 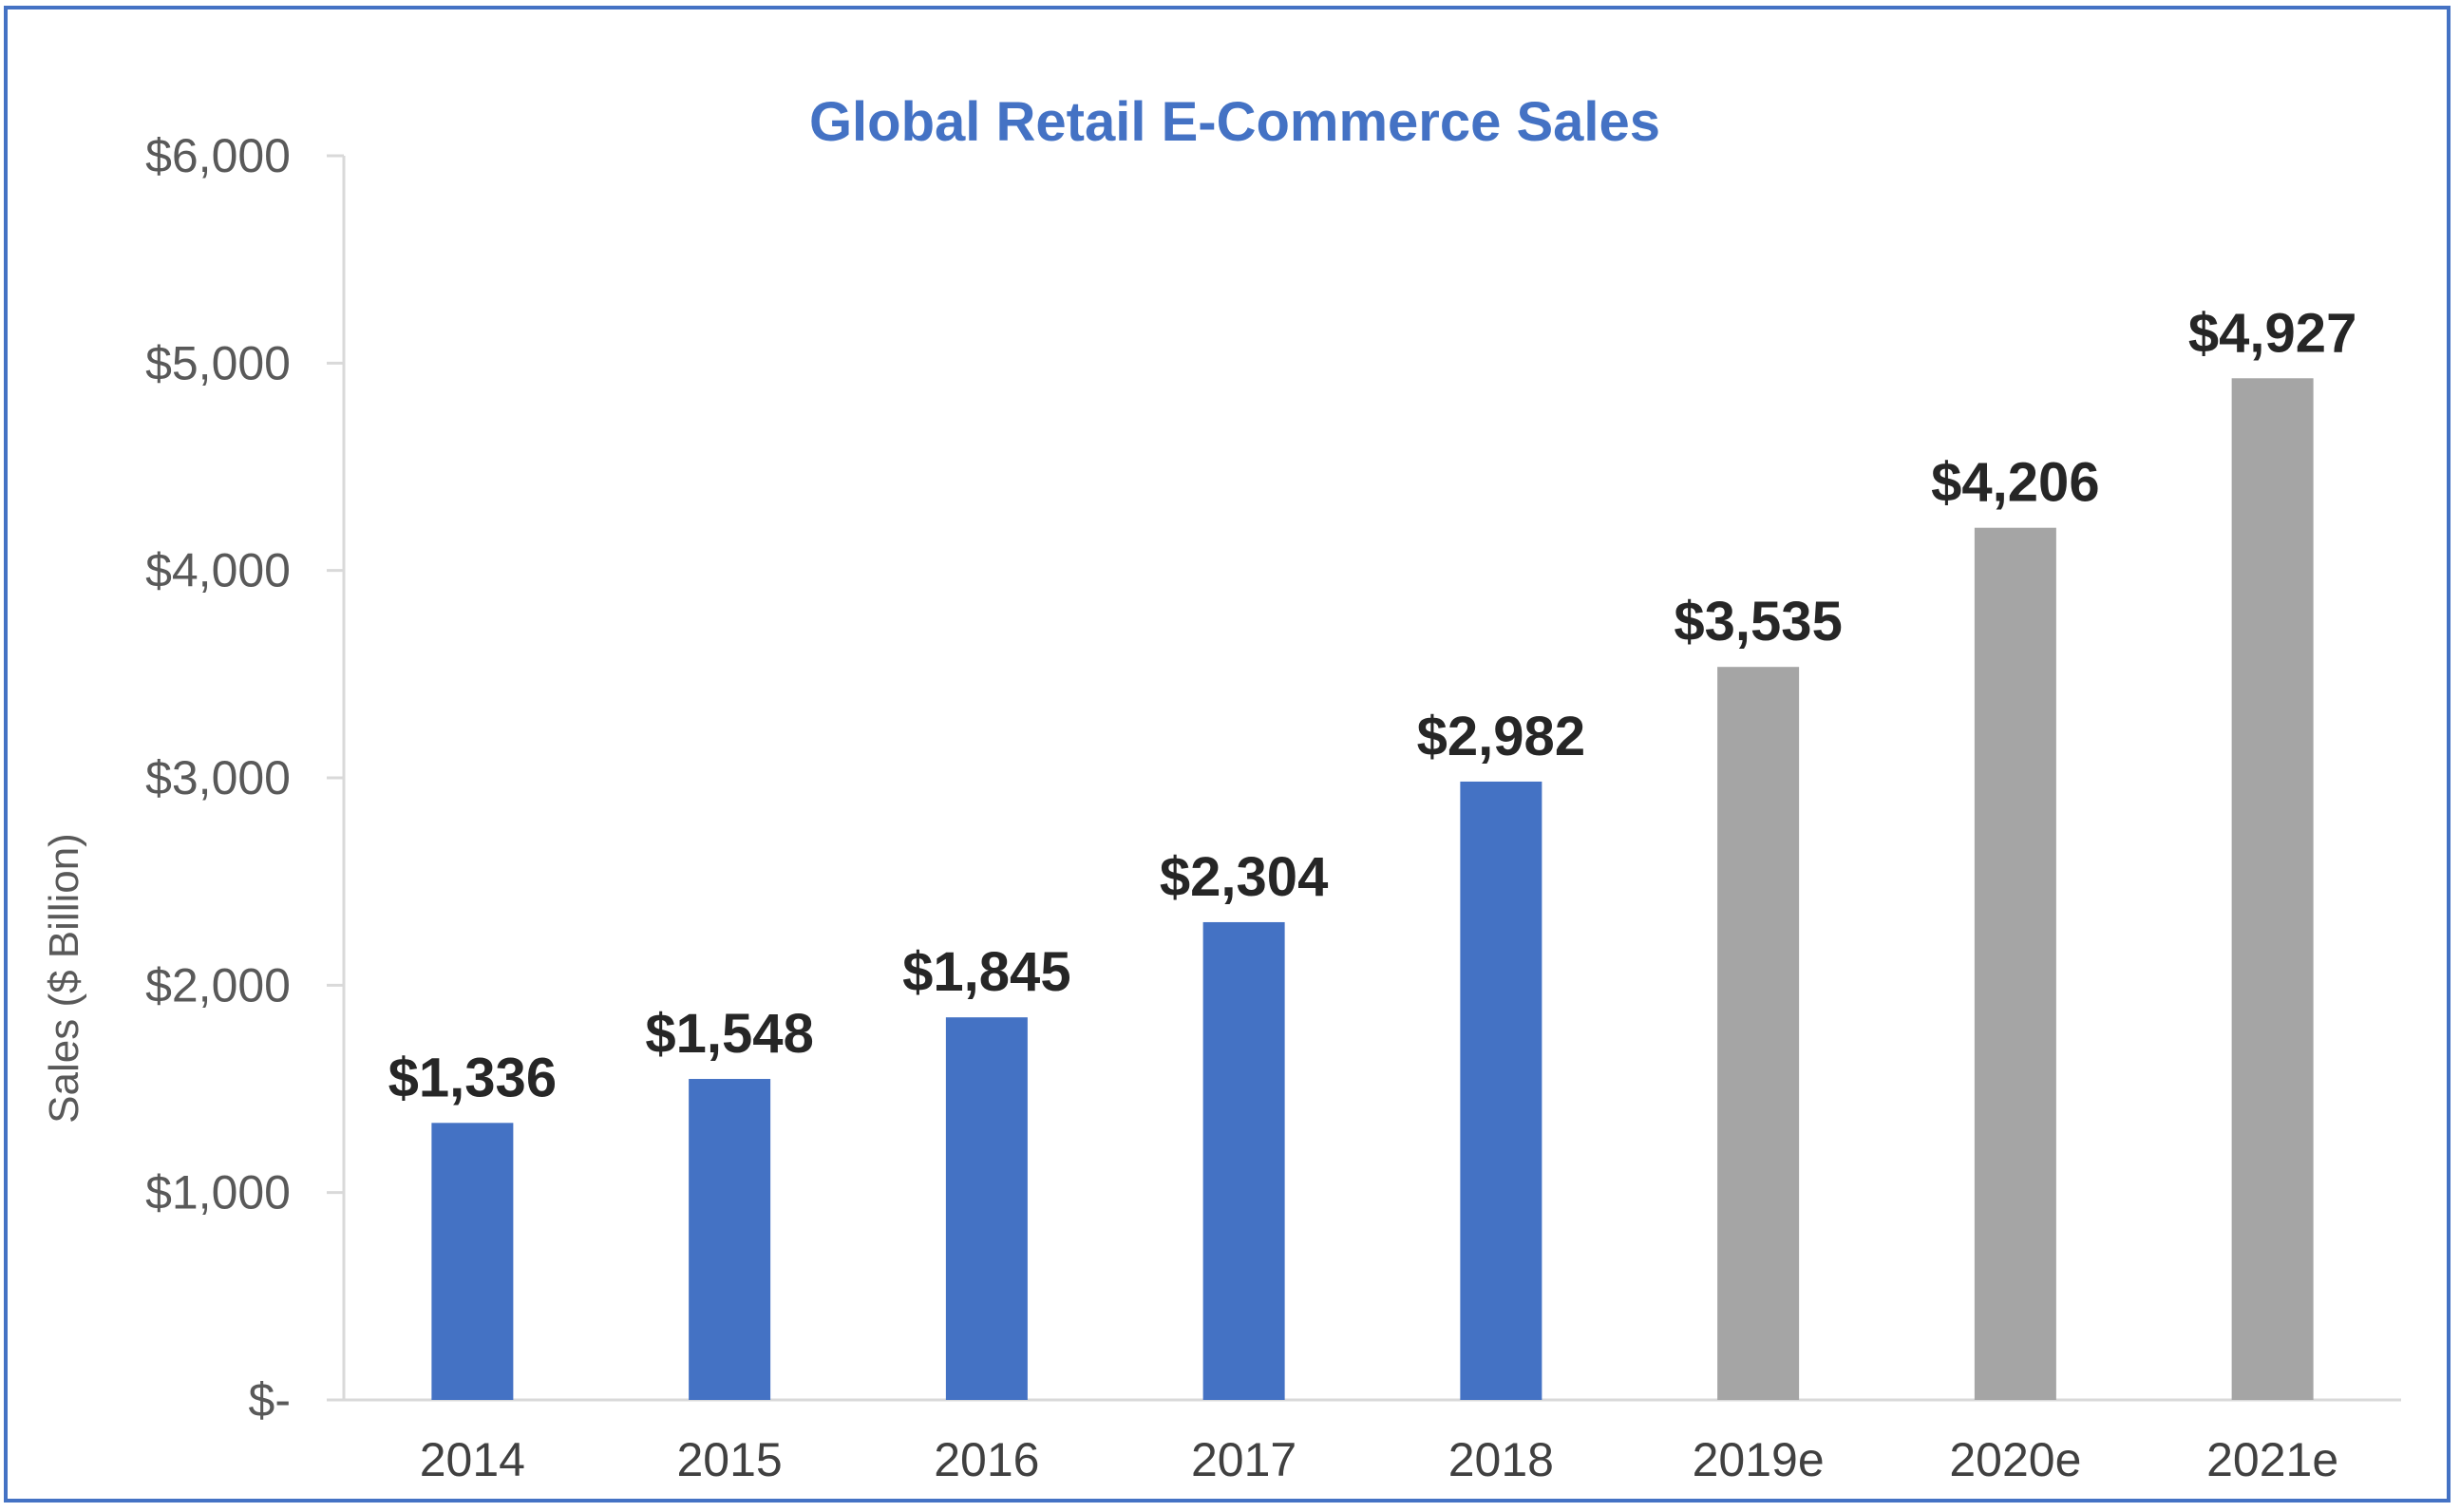 What do you see at coordinates (270, 1400) in the screenshot?
I see `y-tick-label: $-` at bounding box center [270, 1400].